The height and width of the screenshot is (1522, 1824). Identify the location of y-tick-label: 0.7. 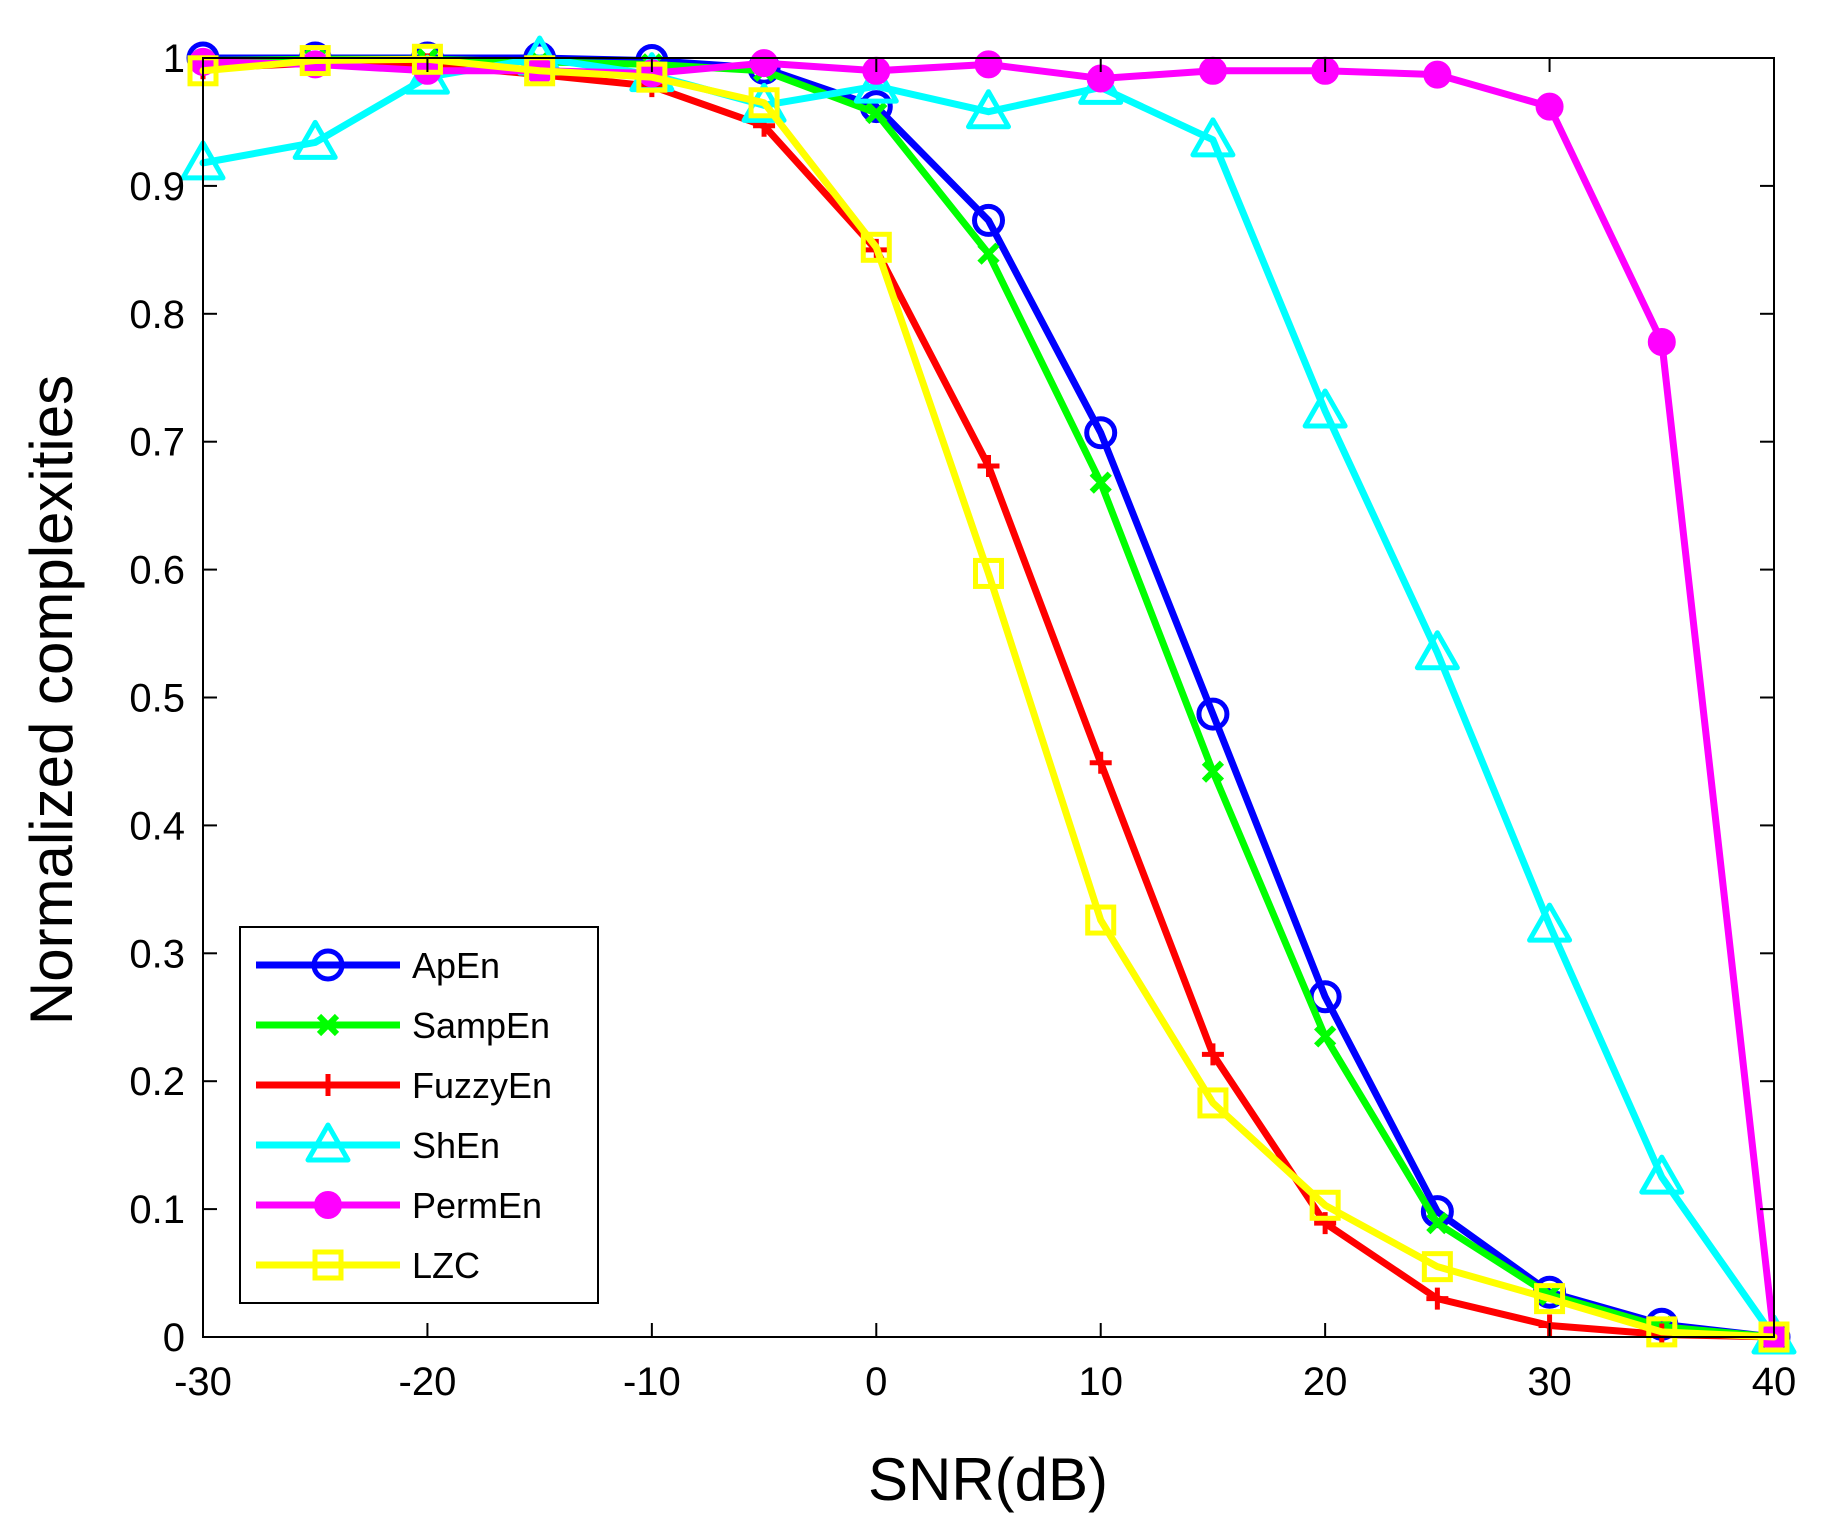
(157, 443).